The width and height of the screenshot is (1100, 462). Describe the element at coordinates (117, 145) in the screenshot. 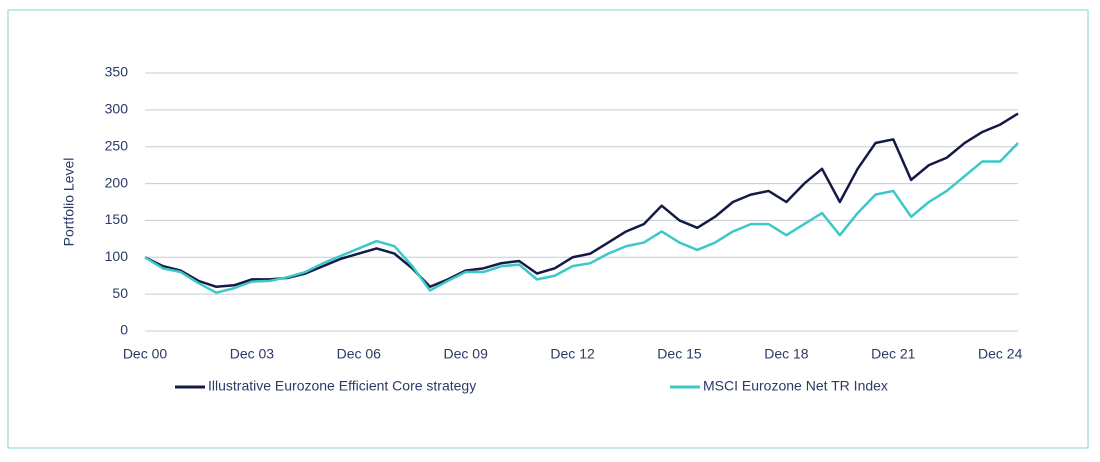

I see `y-tick-label: 250` at that location.